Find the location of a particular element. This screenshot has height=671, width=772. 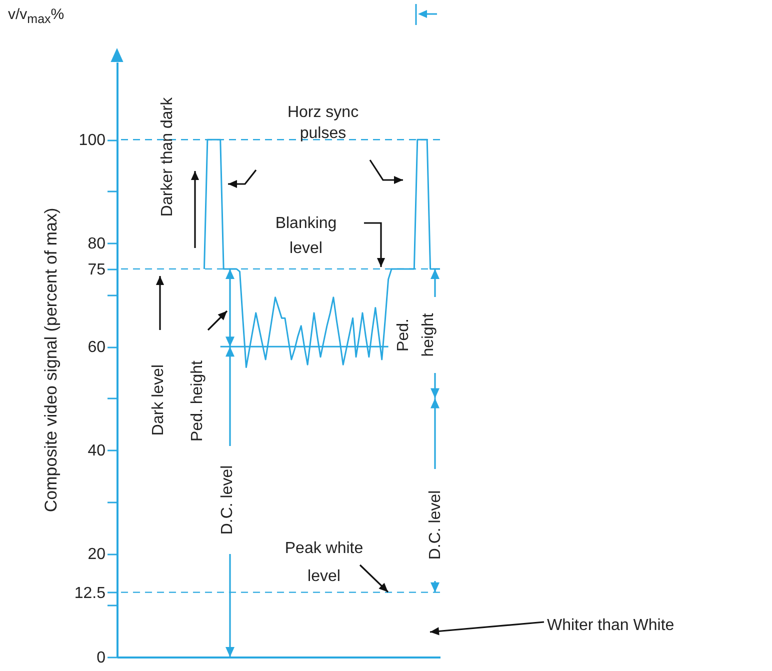

y-tick-label: 60 is located at coordinates (97, 347).